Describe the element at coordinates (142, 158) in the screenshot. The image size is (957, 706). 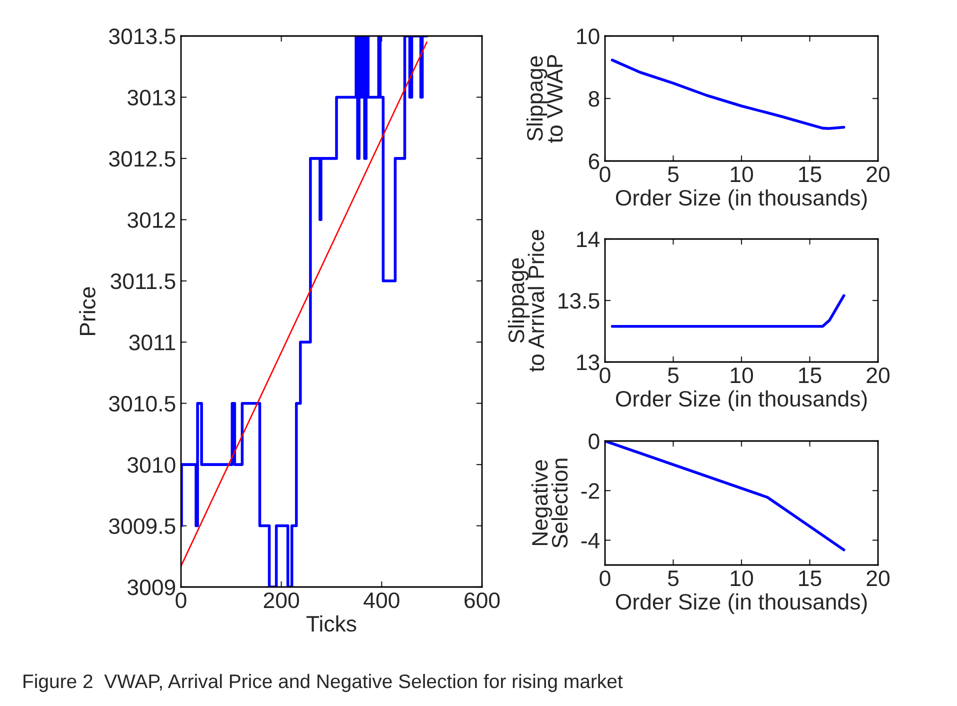
I see `y-tick-label: 3012.5` at that location.